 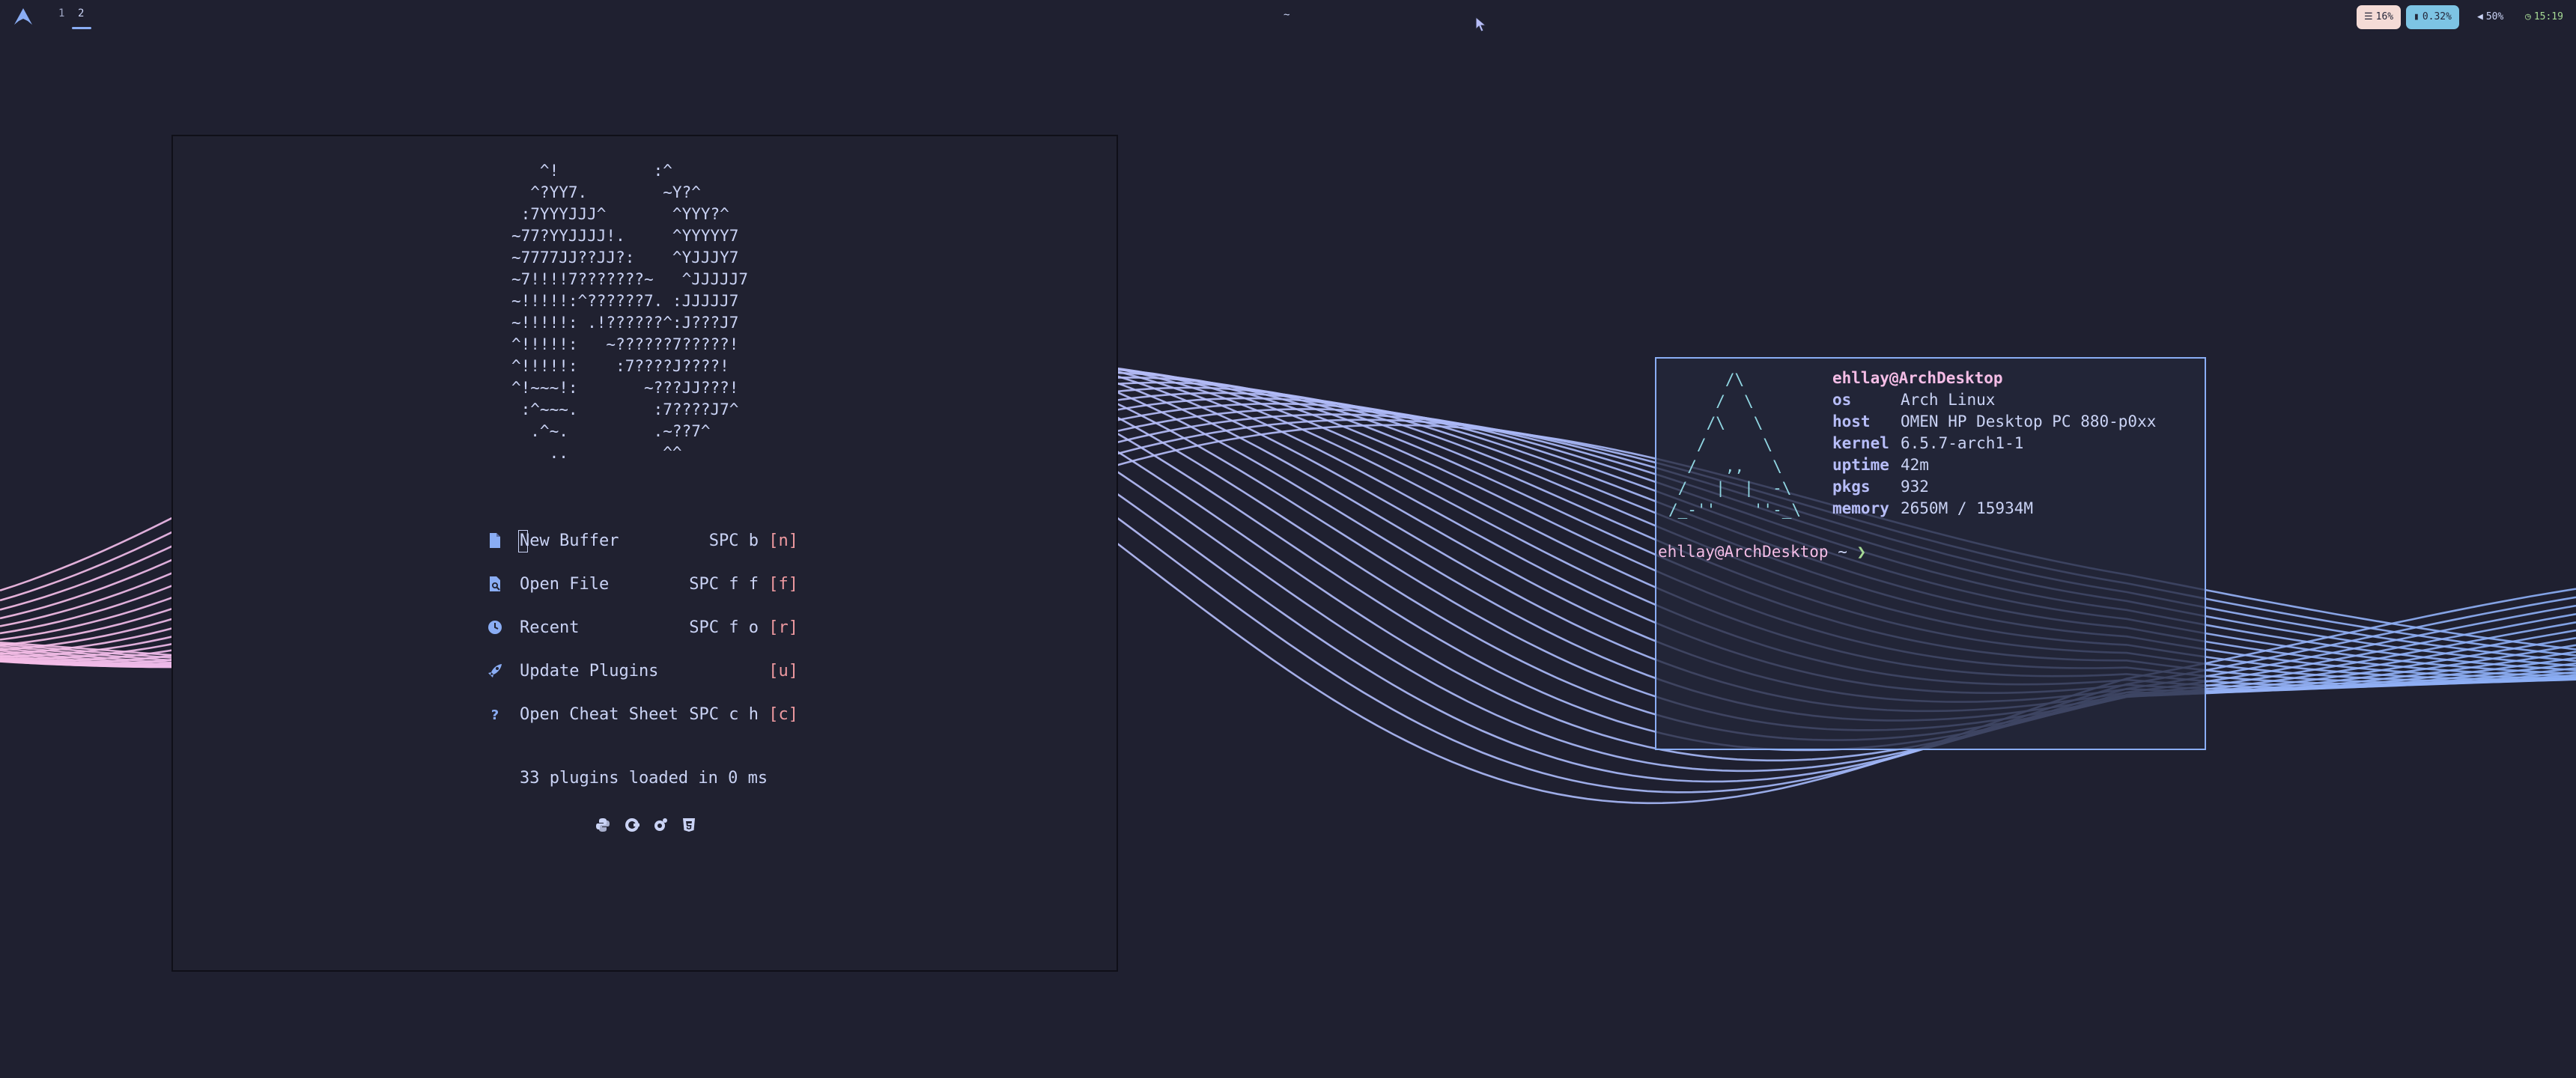 I want to click on cpu-value: 16%, so click(x=2384, y=16).